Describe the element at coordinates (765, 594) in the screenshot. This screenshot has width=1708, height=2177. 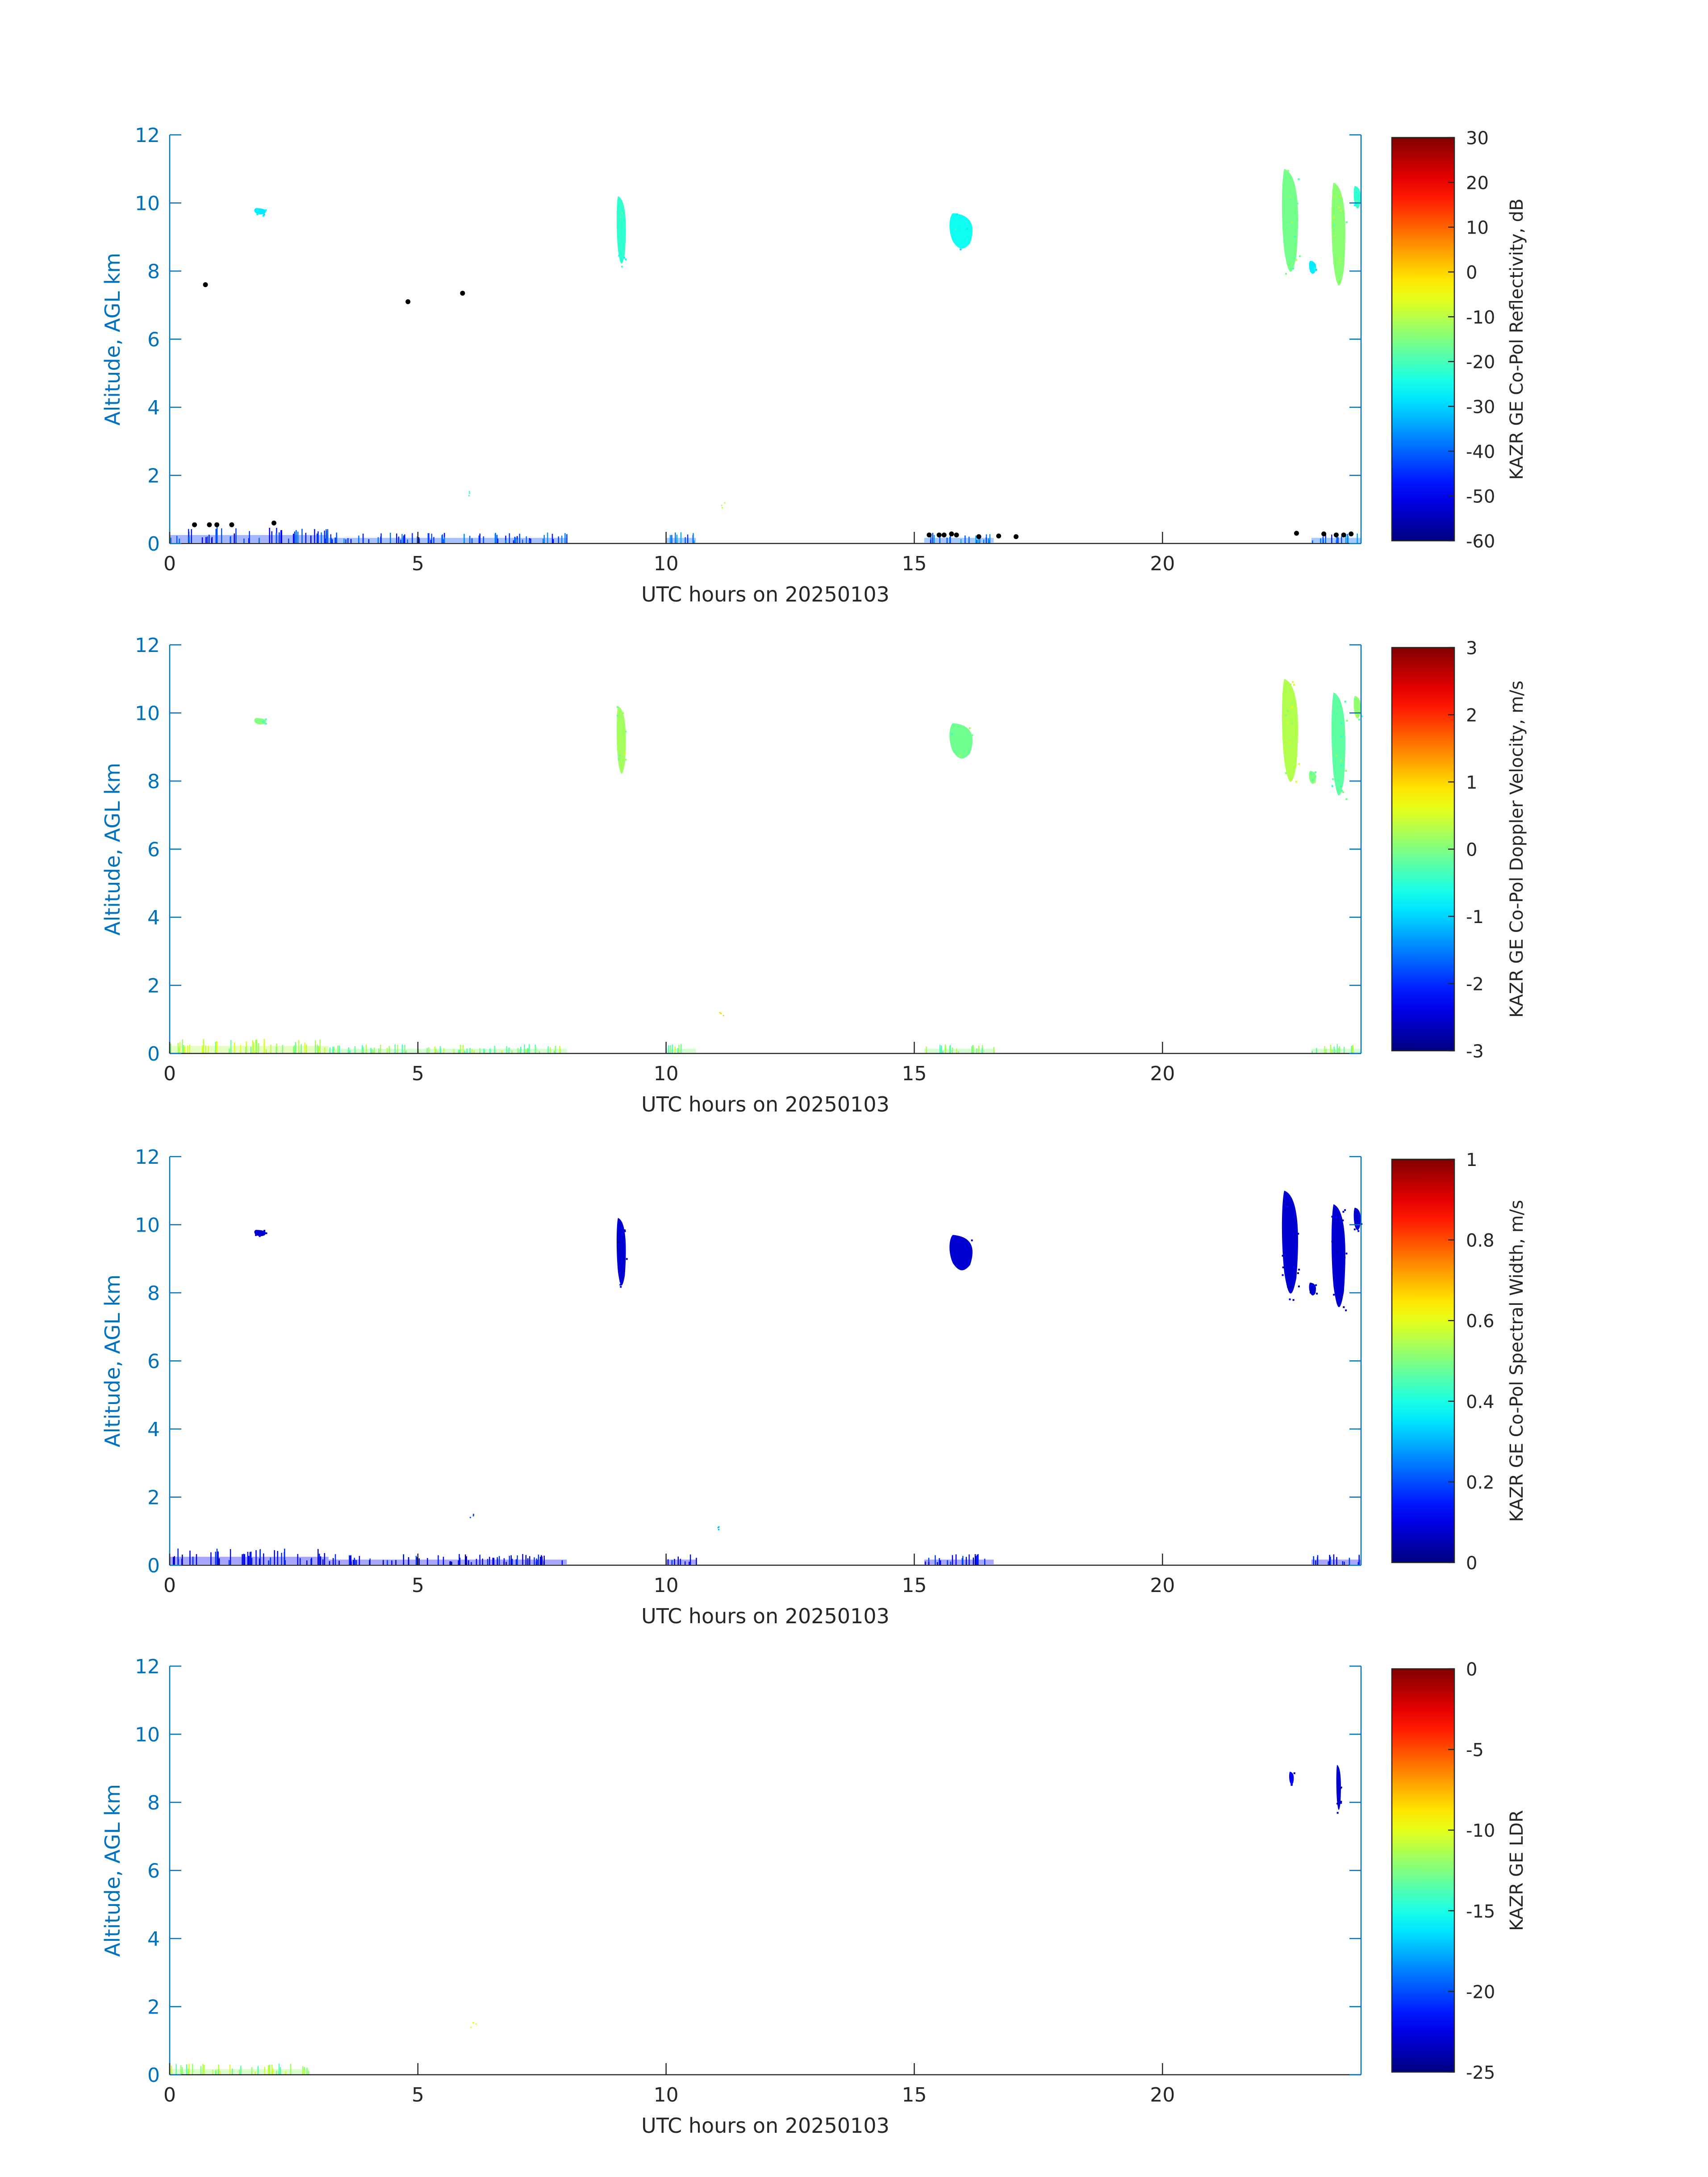
I see `x-axis-label: UTC hours on 20250103` at that location.